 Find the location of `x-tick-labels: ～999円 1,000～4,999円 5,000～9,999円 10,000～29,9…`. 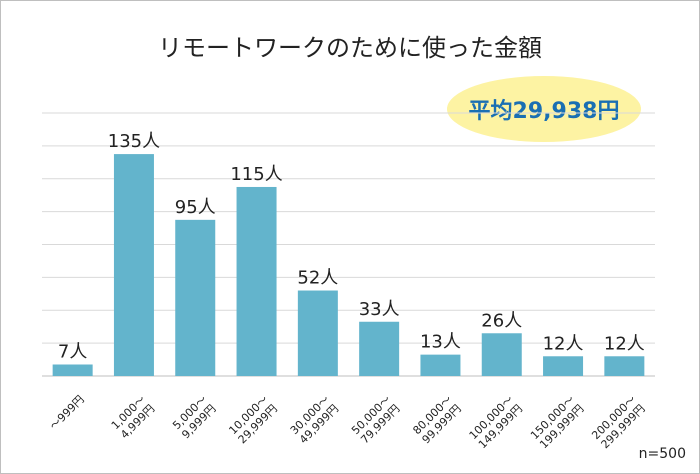

x-tick-labels: ～999円 1,000～4,999円 5,000～9,999円 10,000～29,9… is located at coordinates (347, 422).